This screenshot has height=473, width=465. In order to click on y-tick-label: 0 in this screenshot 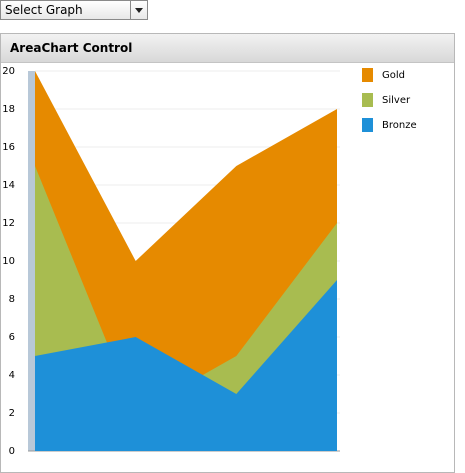, I will do `click(12, 451)`.